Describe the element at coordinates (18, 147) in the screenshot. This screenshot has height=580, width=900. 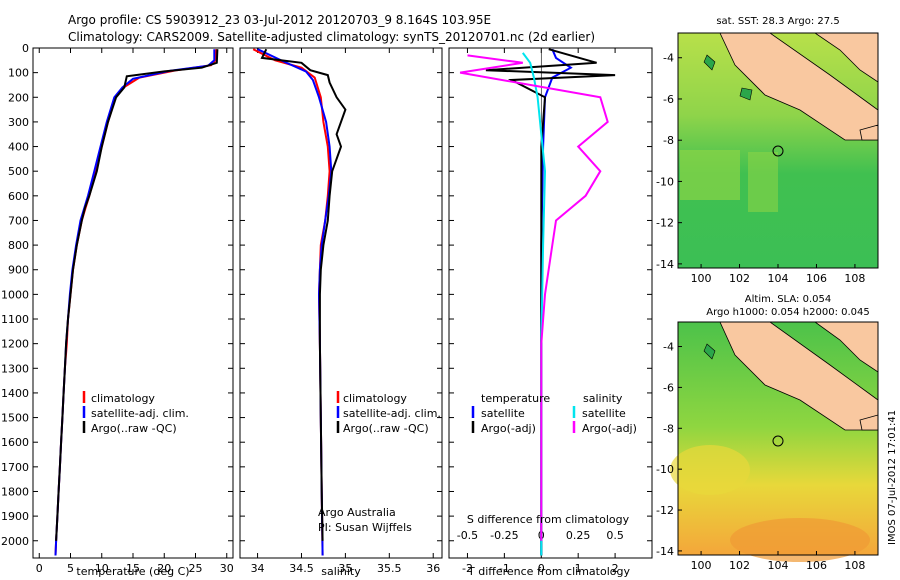
I see `y-tick-label: 400` at that location.